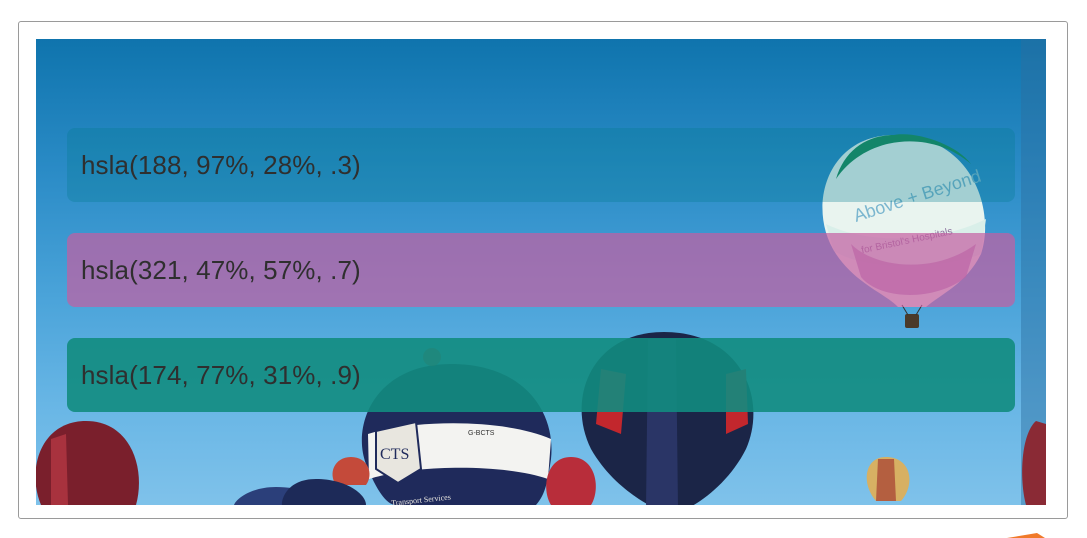  I want to click on swatch-label: hsla(321, 47%, 57%, .7), so click(221, 269).